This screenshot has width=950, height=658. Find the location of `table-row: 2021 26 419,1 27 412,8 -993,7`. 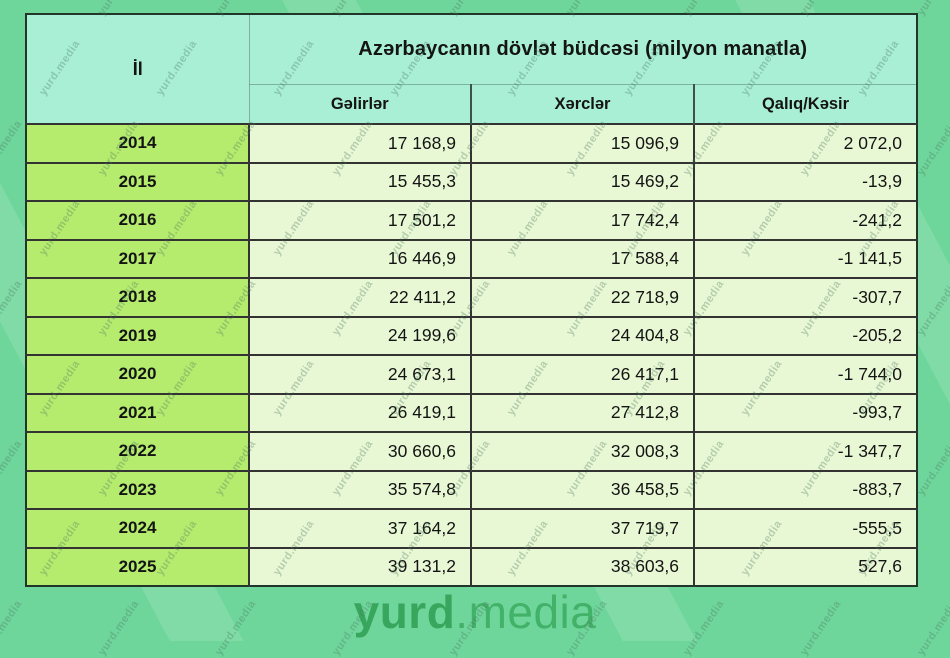

table-row: 2021 26 419,1 27 412,8 -993,7 is located at coordinates (471, 412).